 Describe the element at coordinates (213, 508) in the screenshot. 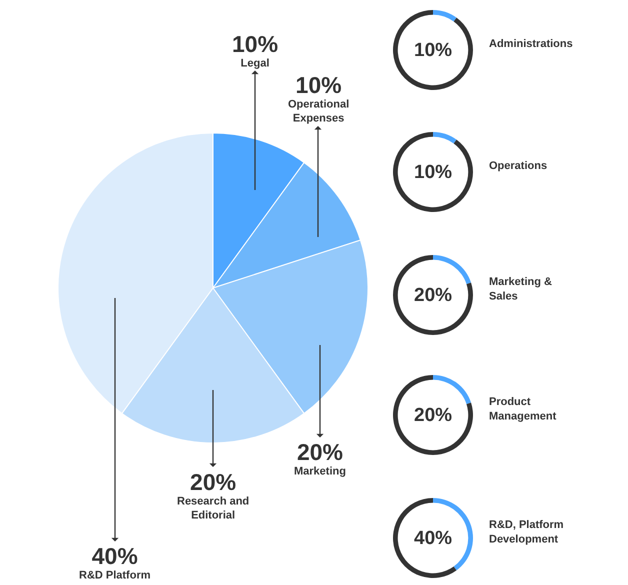

I see `slice-label: Research and Editorial` at that location.